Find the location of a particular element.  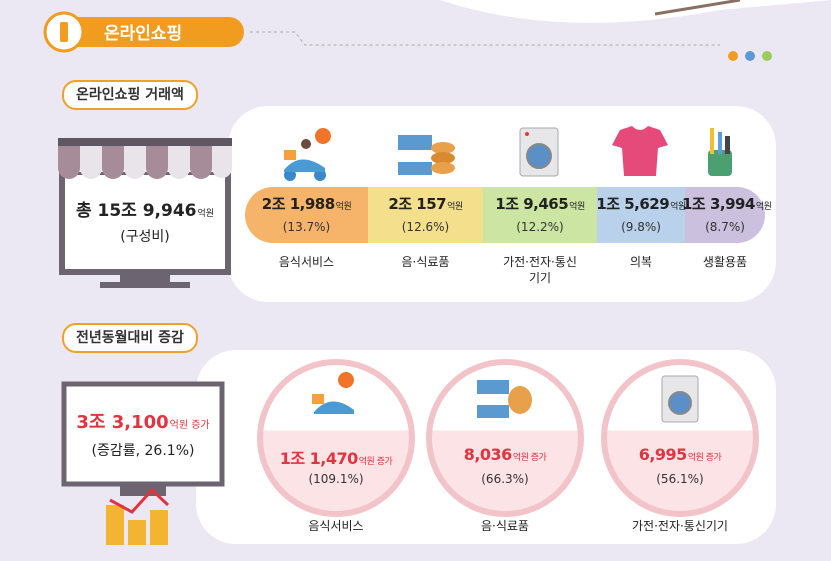

item-share: (13.7%) is located at coordinates (306, 227).